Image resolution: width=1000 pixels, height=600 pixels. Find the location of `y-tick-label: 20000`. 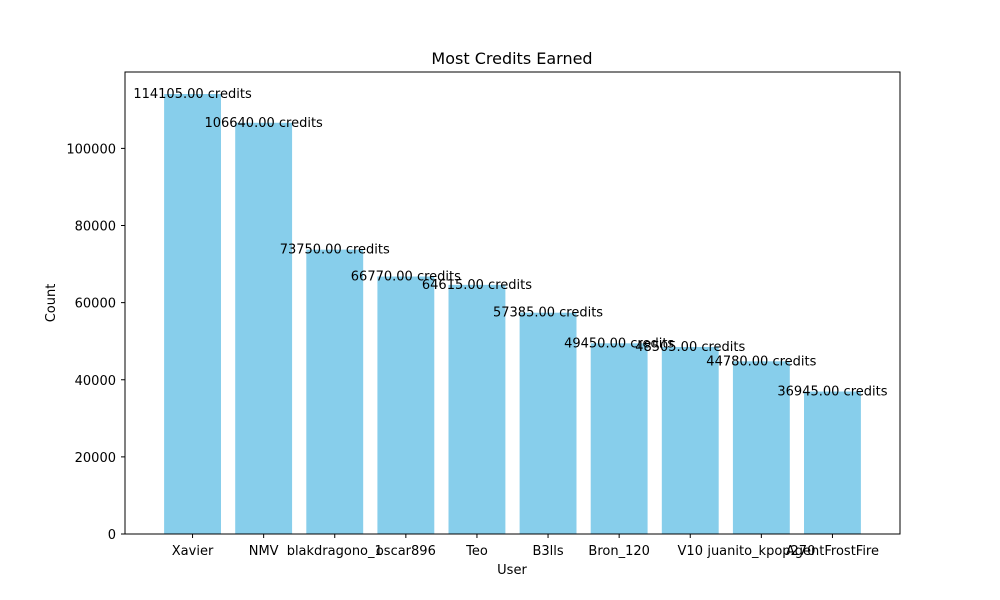

y-tick-label: 20000 is located at coordinates (95, 458).